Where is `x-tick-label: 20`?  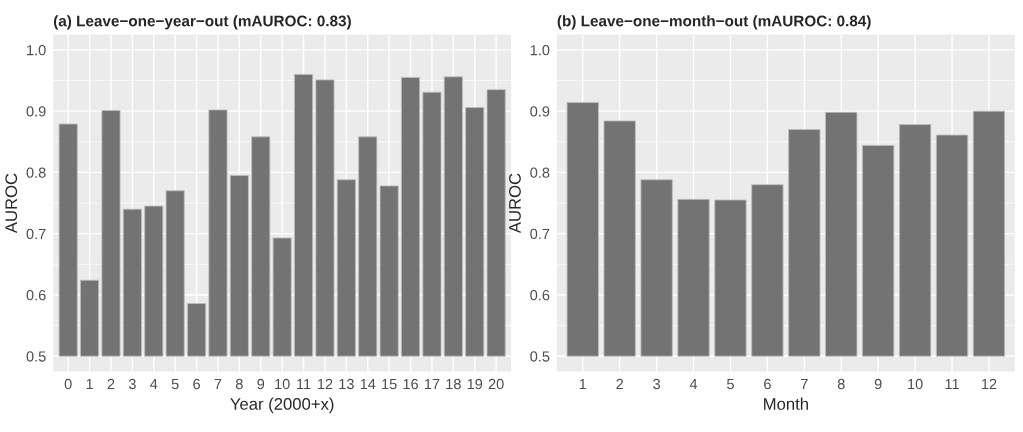 x-tick-label: 20 is located at coordinates (496, 384).